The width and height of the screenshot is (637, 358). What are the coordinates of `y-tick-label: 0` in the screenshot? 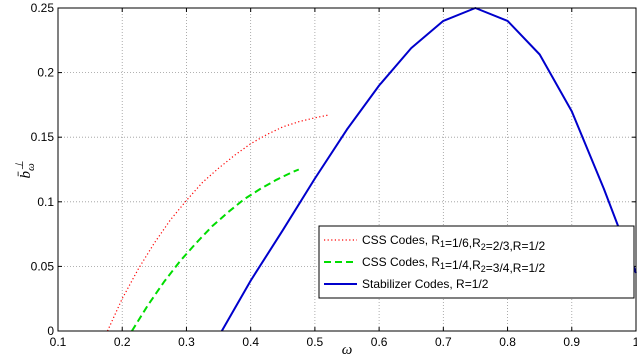 It's located at (50, 331).